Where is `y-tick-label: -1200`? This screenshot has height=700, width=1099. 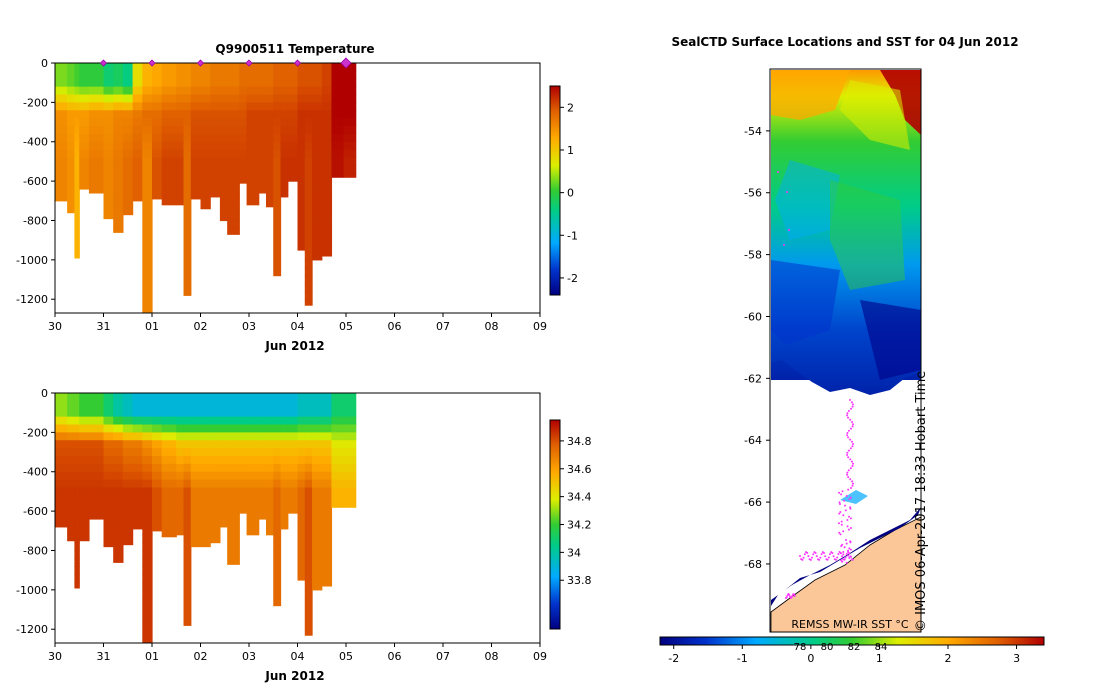 y-tick-label: -1200 is located at coordinates (32, 629).